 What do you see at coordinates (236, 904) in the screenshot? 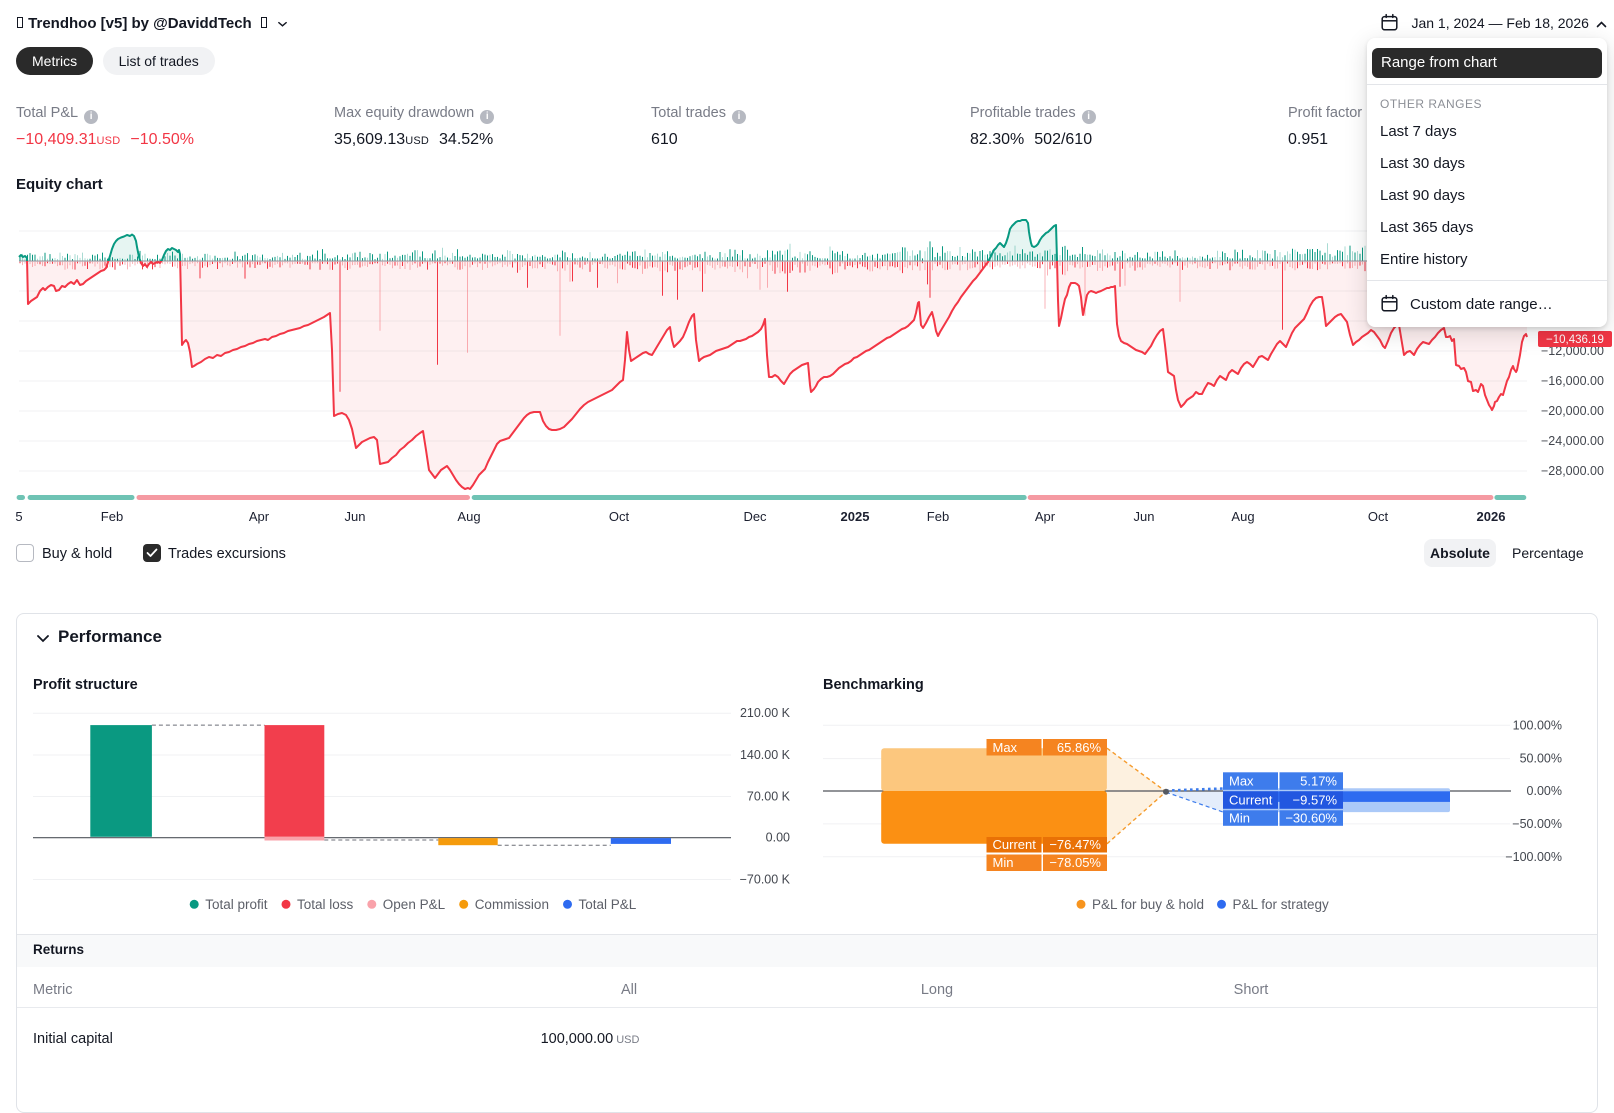
I see `svg-text: Total profit` at bounding box center [236, 904].